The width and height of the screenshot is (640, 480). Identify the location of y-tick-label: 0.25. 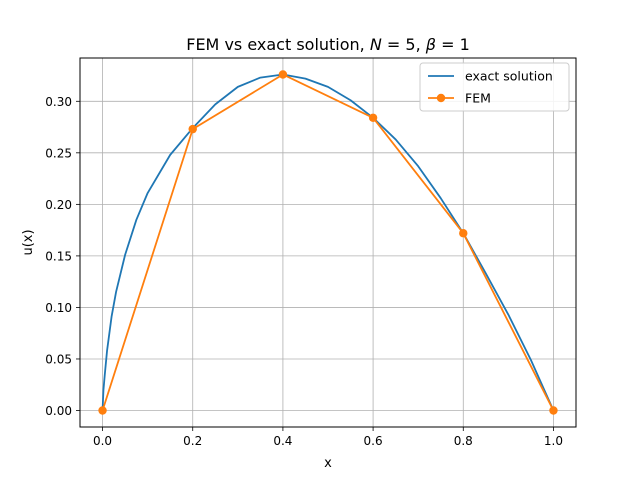
(58, 153).